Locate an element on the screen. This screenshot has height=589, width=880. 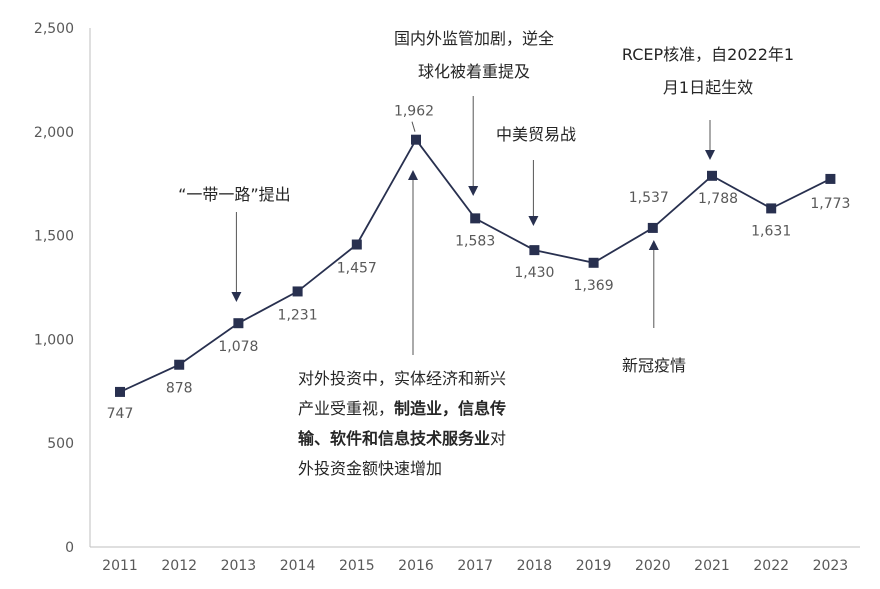
covid-arrow-head is located at coordinates (653, 245).